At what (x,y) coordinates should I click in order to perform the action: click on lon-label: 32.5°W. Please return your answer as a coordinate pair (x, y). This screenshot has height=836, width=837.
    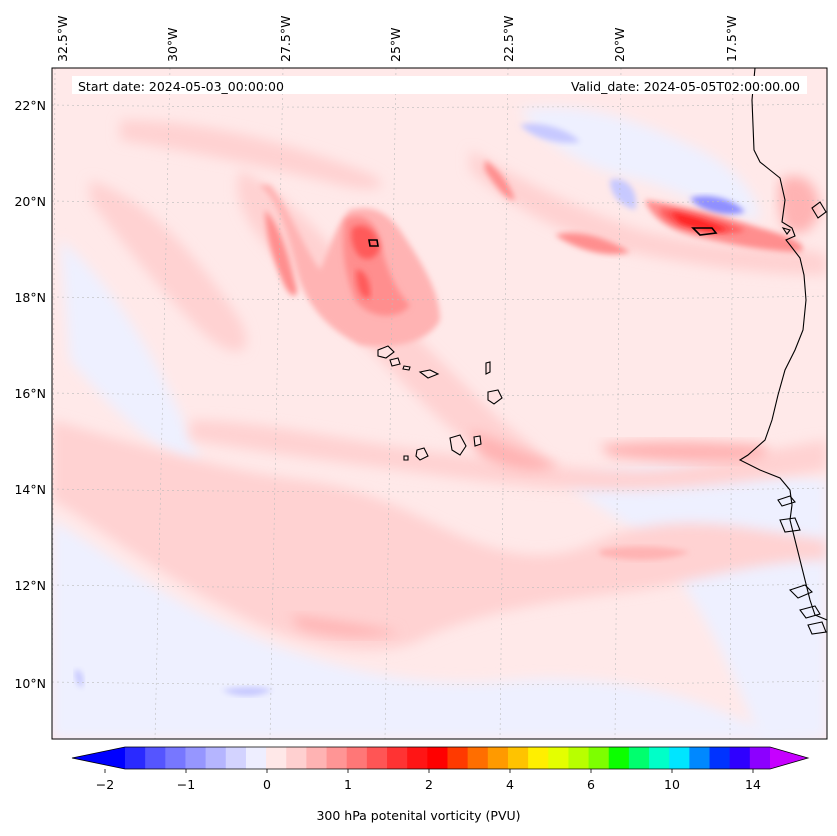
    Looking at the image, I should click on (62, 39).